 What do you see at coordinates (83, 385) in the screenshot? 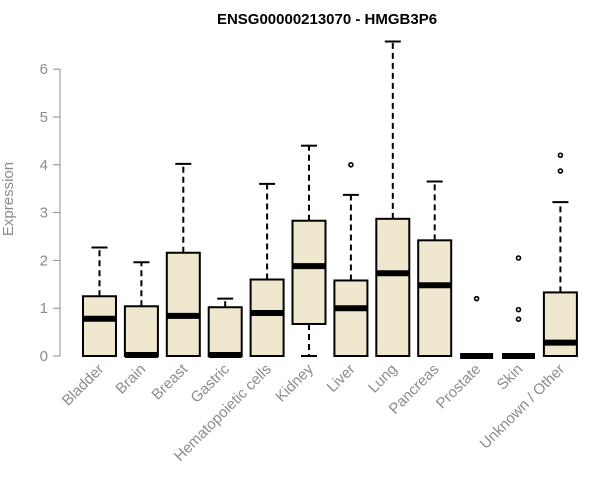
I see `x-tick-label: Bladder` at bounding box center [83, 385].